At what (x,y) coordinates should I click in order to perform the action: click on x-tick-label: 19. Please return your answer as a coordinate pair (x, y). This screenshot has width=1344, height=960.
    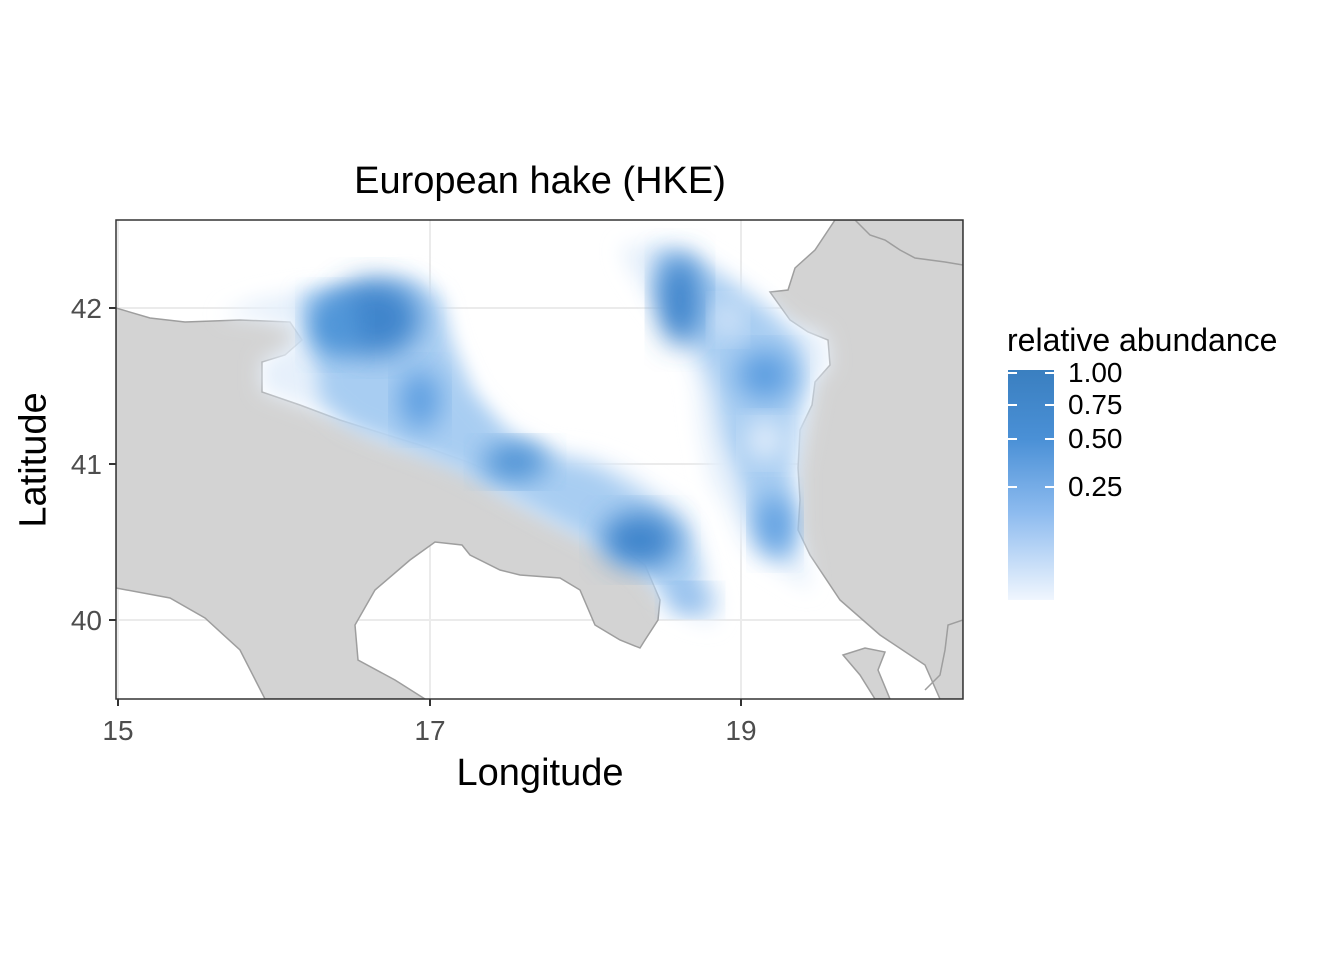
    Looking at the image, I should click on (740, 730).